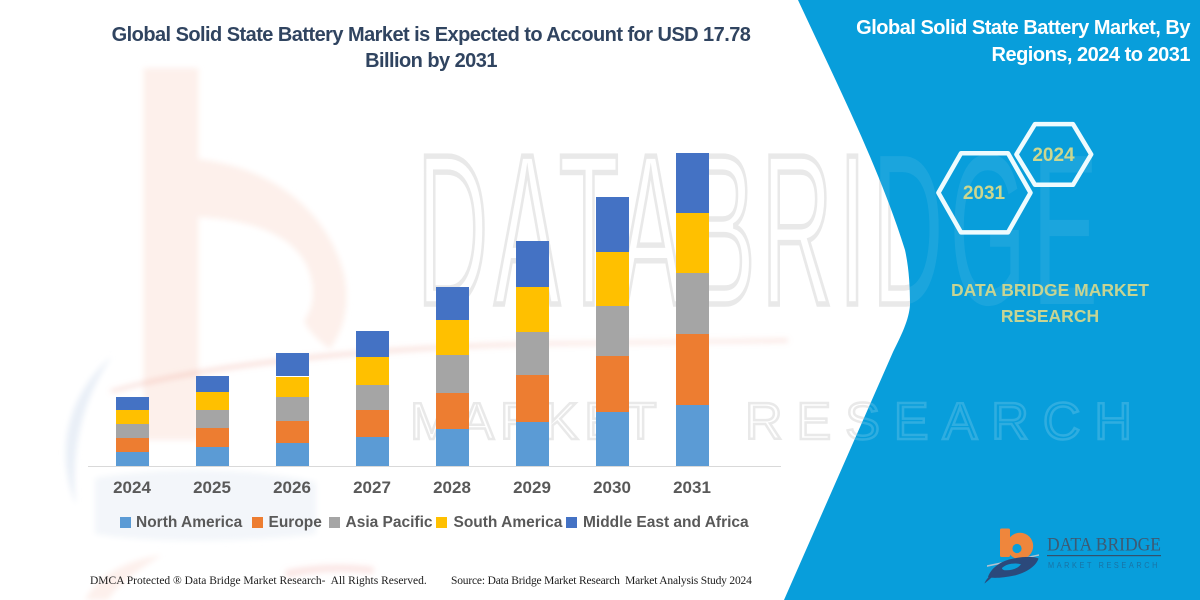 The image size is (1200, 600). I want to click on svg-text: MARKET RESEARCH, so click(1104, 565).